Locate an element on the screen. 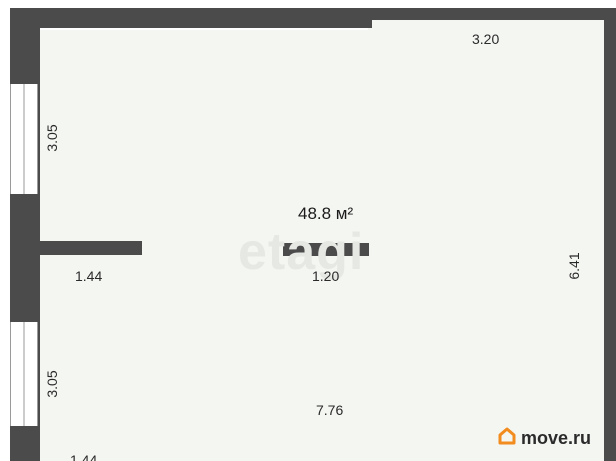 This screenshot has height=461, width=616. dimension-bottom-left-partial: 1.44 is located at coordinates (84, 456).